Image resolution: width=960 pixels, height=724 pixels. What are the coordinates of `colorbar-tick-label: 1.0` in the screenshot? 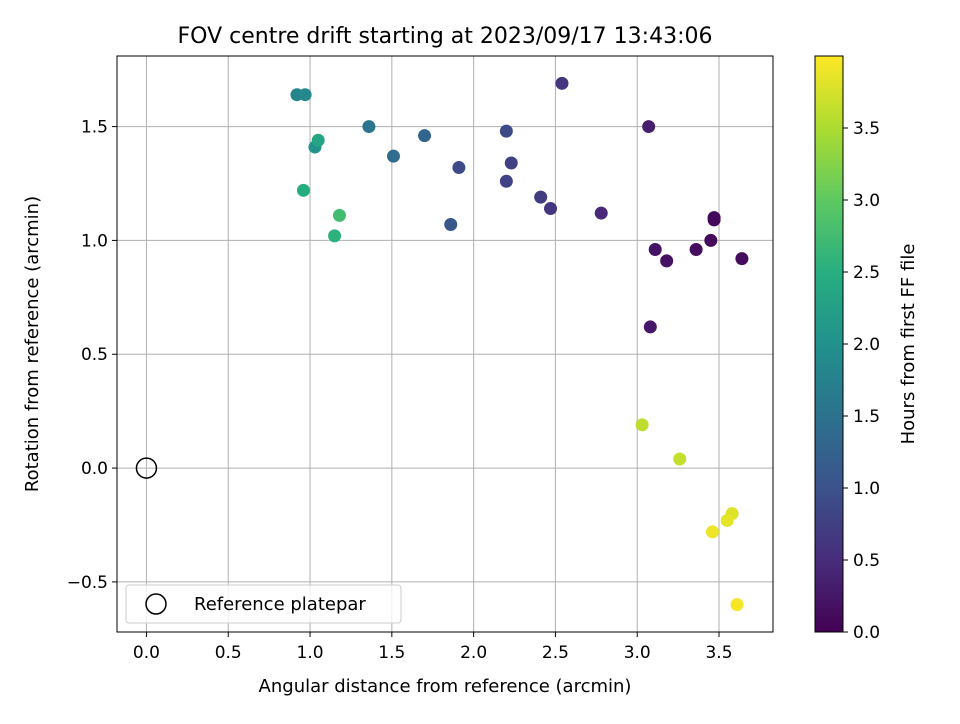 It's located at (866, 489).